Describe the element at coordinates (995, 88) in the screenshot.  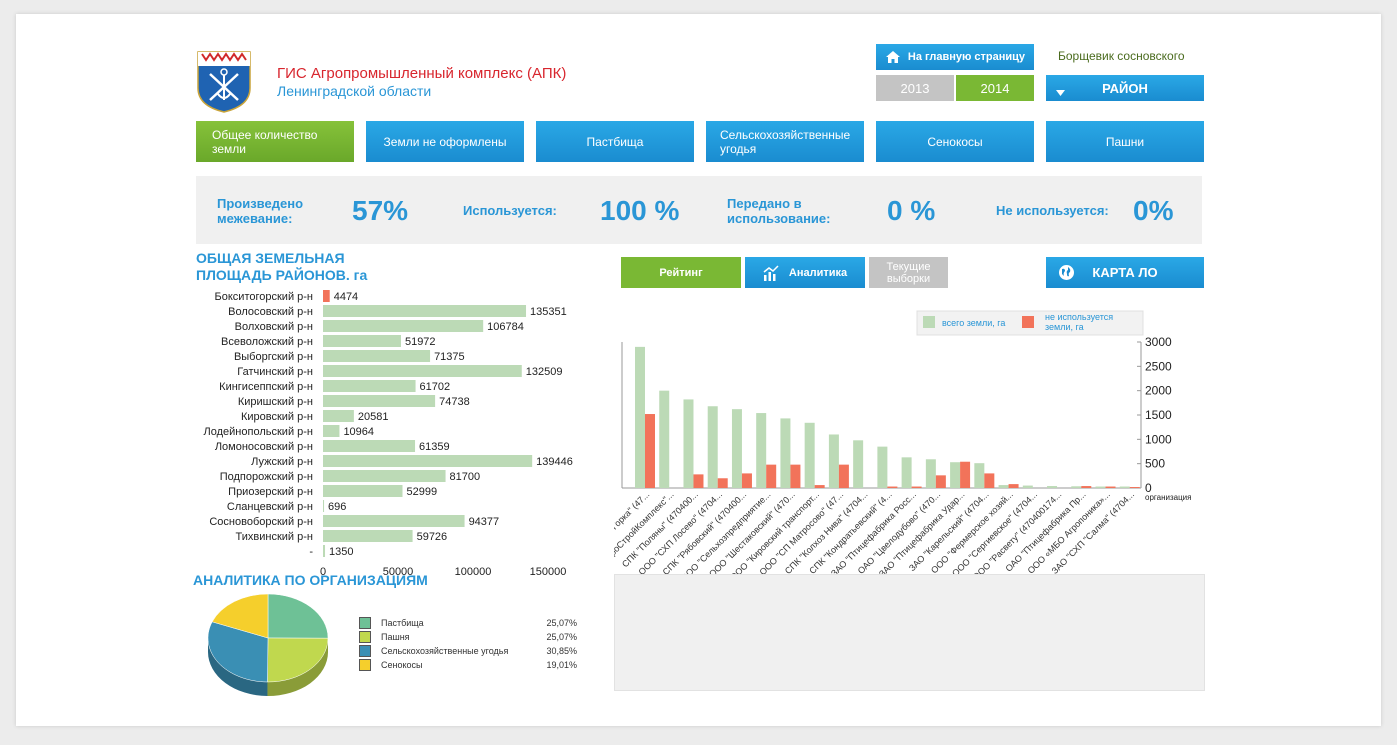
I see `year-2014-button: 2014` at that location.